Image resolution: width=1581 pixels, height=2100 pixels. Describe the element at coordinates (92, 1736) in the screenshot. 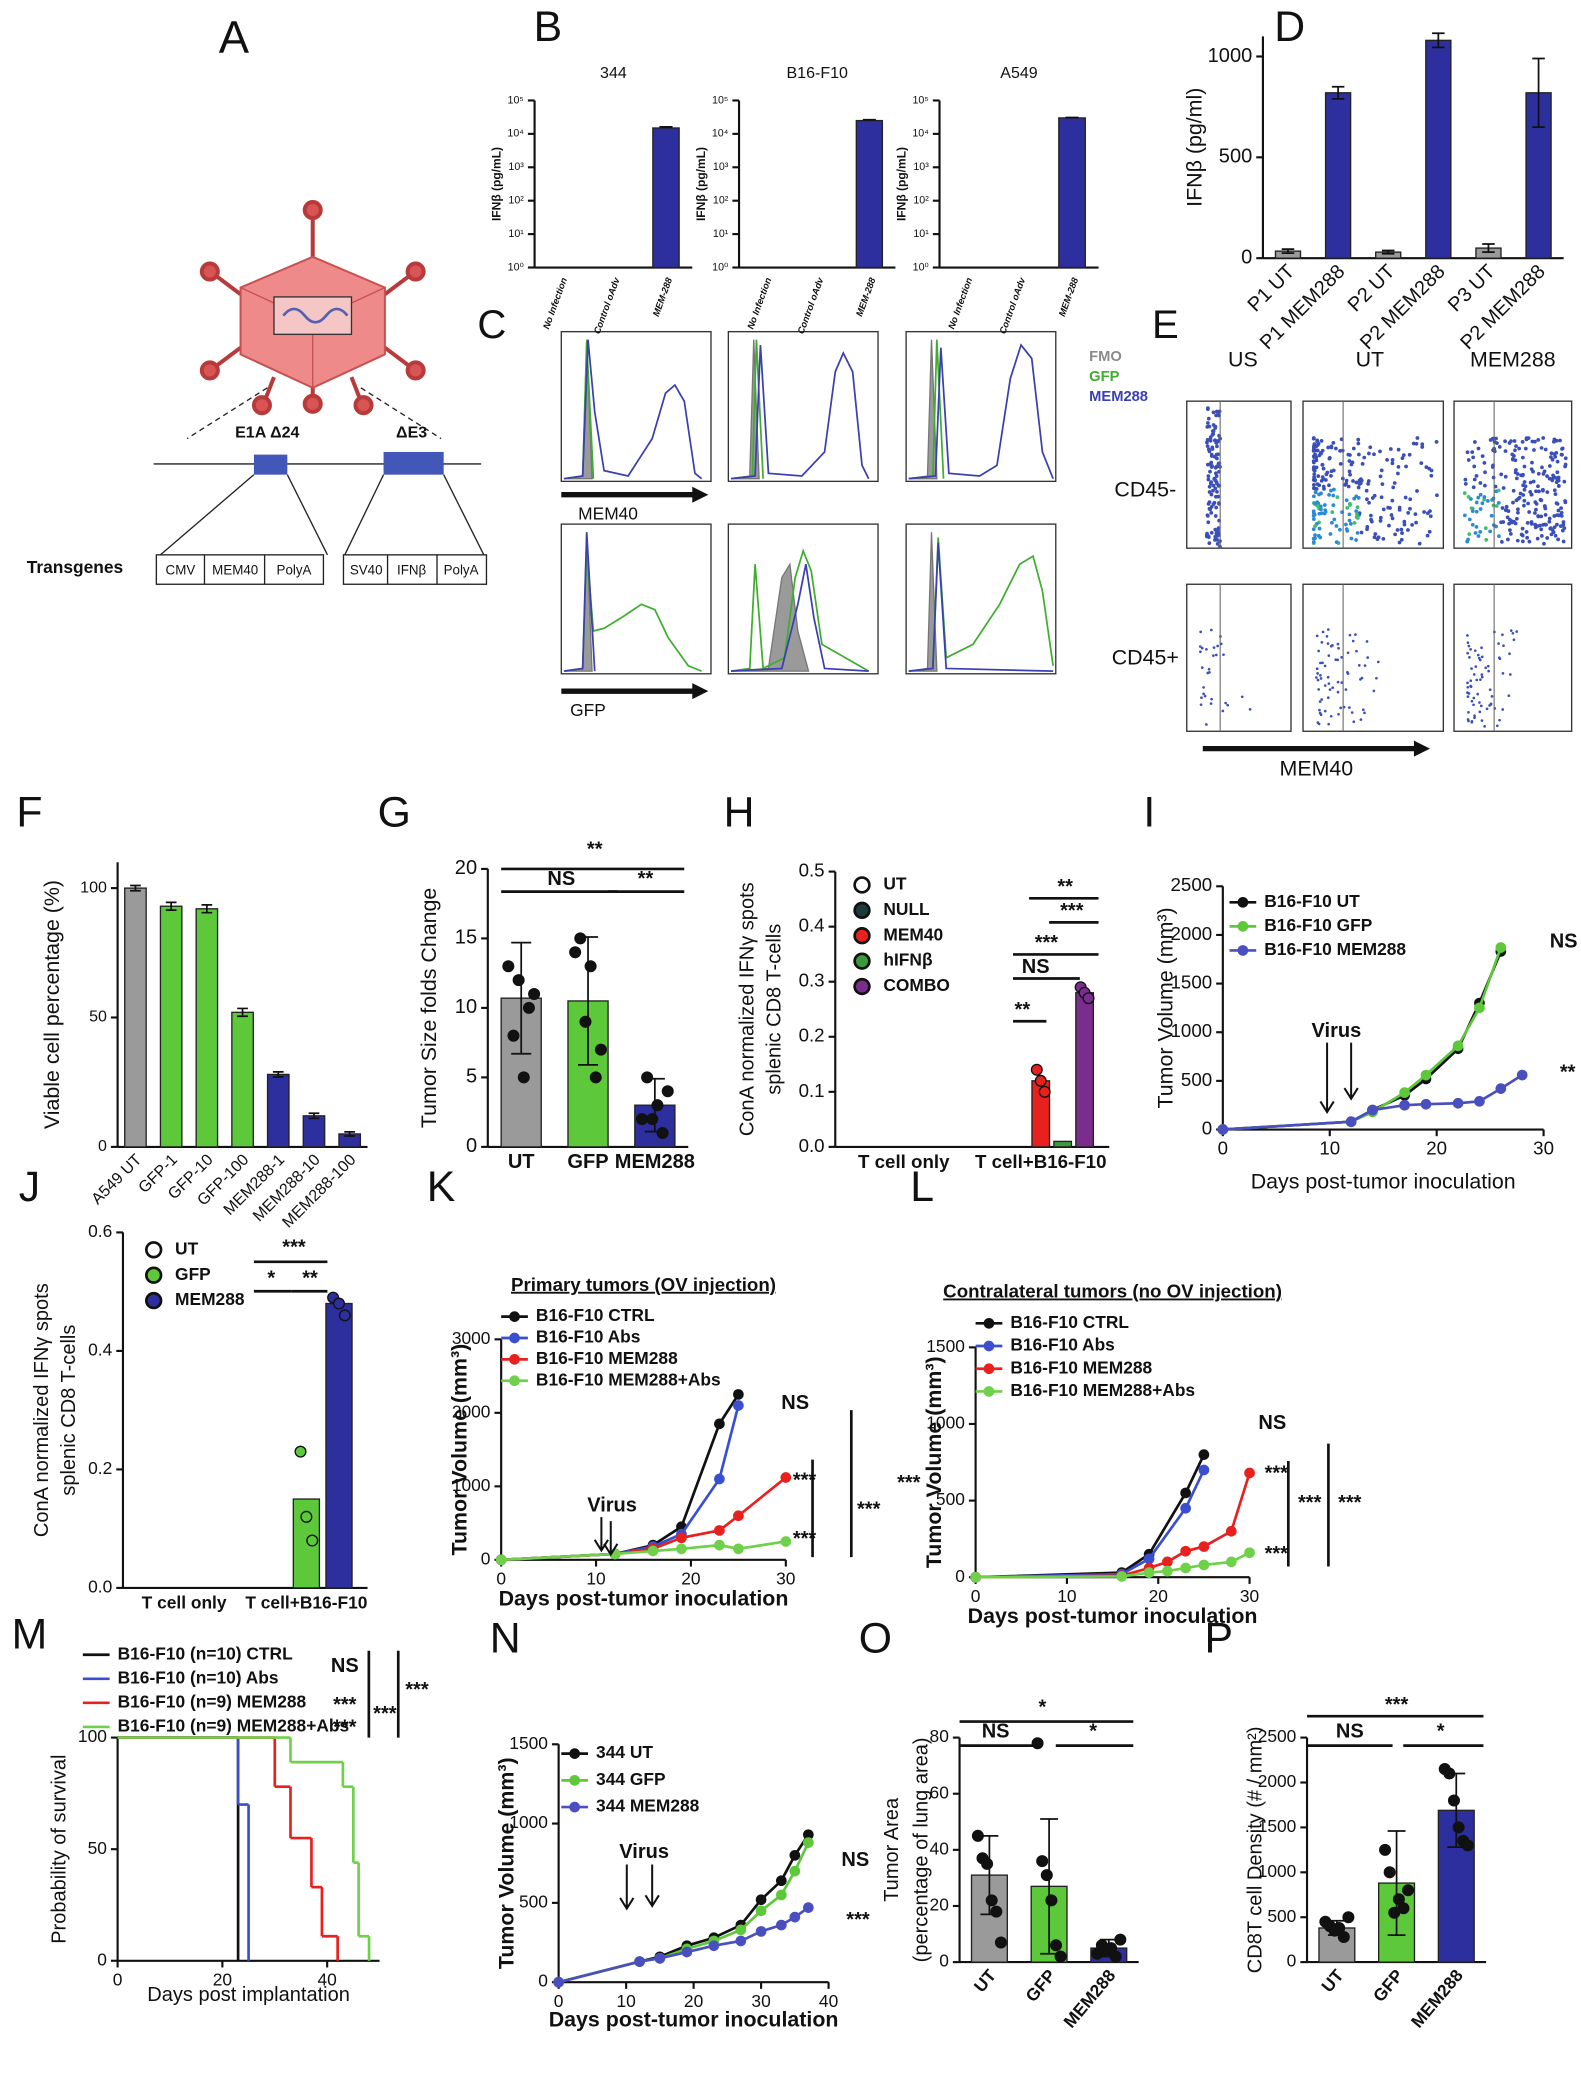

I see `y-tick-label: 100` at that location.